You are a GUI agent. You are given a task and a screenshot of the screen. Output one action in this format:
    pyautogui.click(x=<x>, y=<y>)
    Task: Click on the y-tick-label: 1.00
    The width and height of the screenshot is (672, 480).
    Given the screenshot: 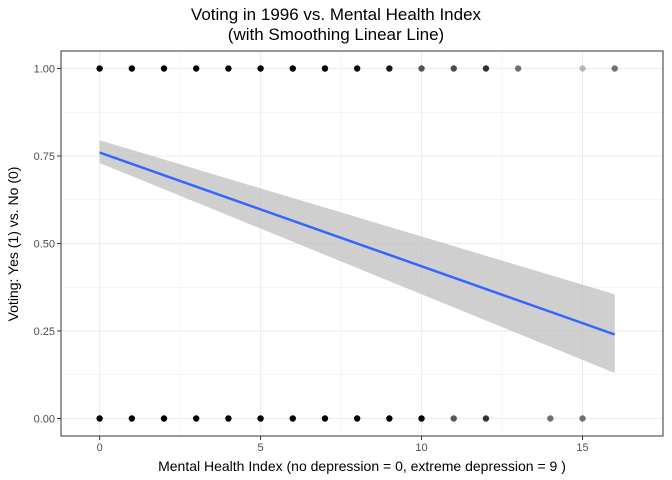 What is the action you would take?
    pyautogui.click(x=44, y=70)
    